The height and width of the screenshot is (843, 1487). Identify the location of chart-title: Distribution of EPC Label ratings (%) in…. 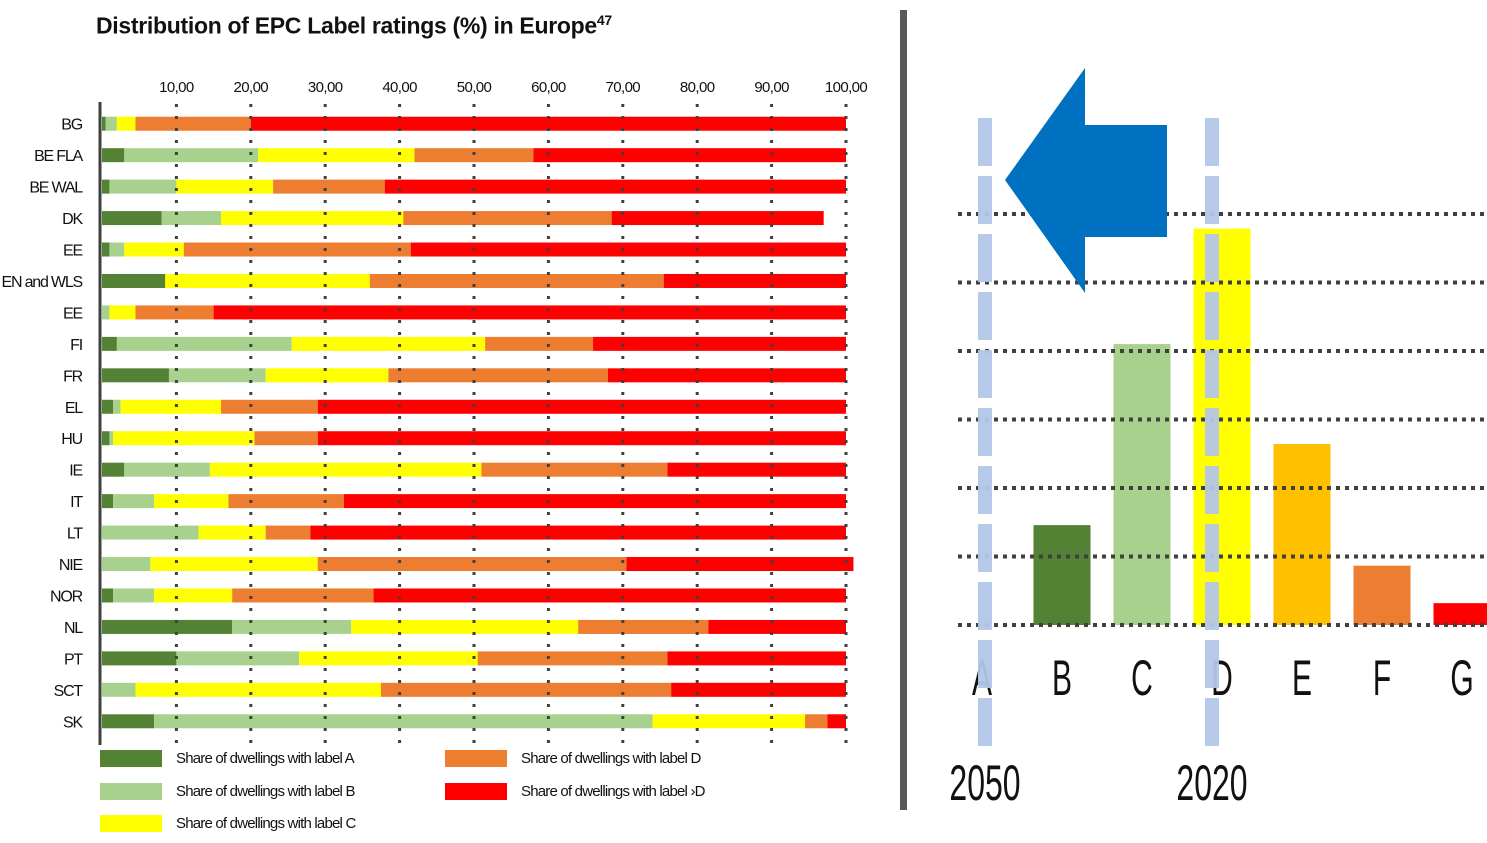
(354, 26).